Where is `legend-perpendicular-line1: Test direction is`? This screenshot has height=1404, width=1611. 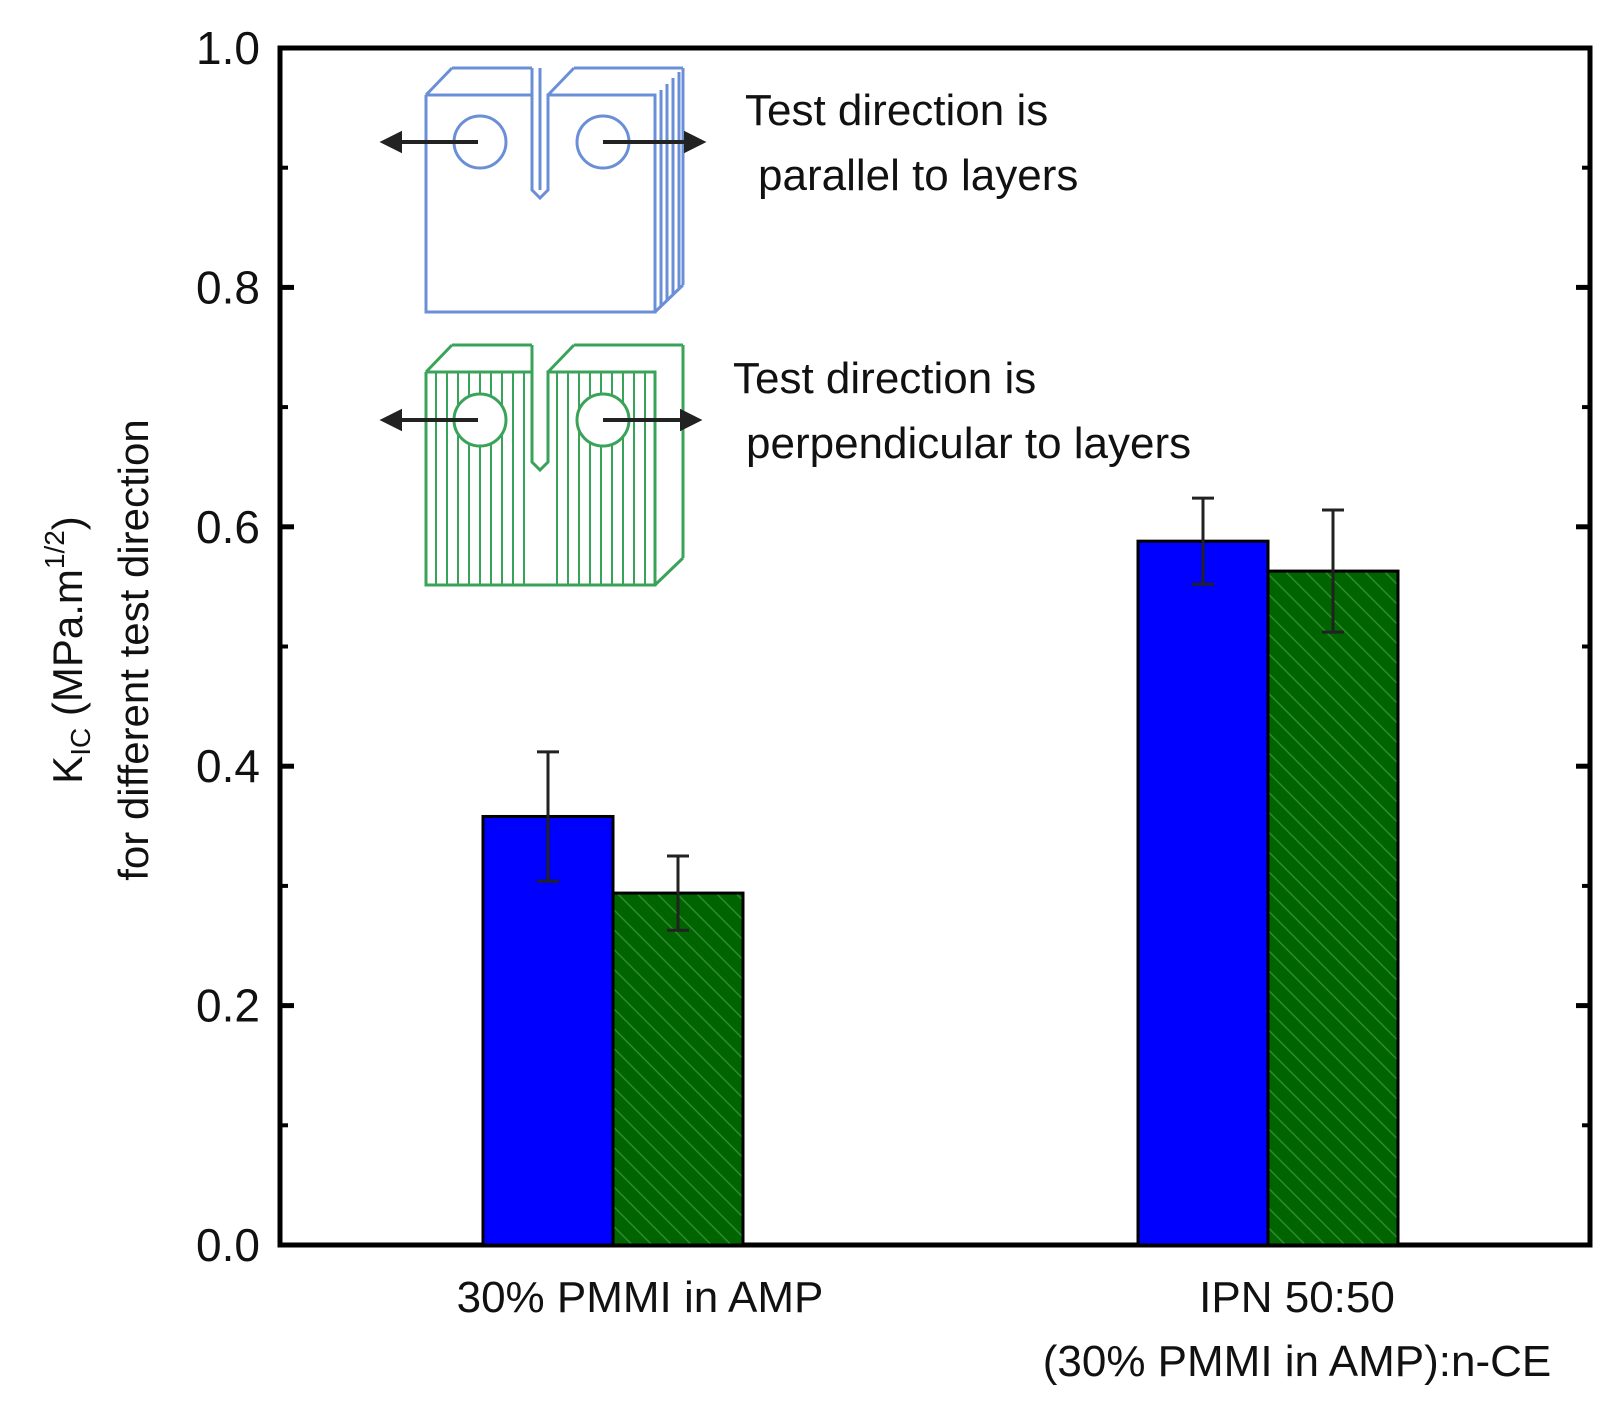
legend-perpendicular-line1: Test direction is is located at coordinates (884, 378).